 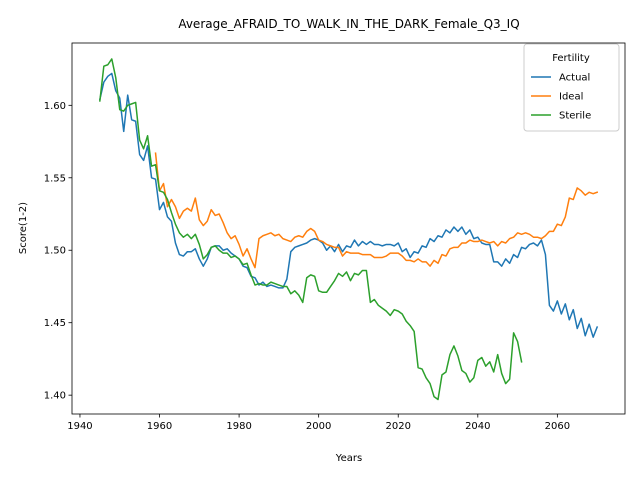 I want to click on legend-title: Fertility, so click(x=571, y=58).